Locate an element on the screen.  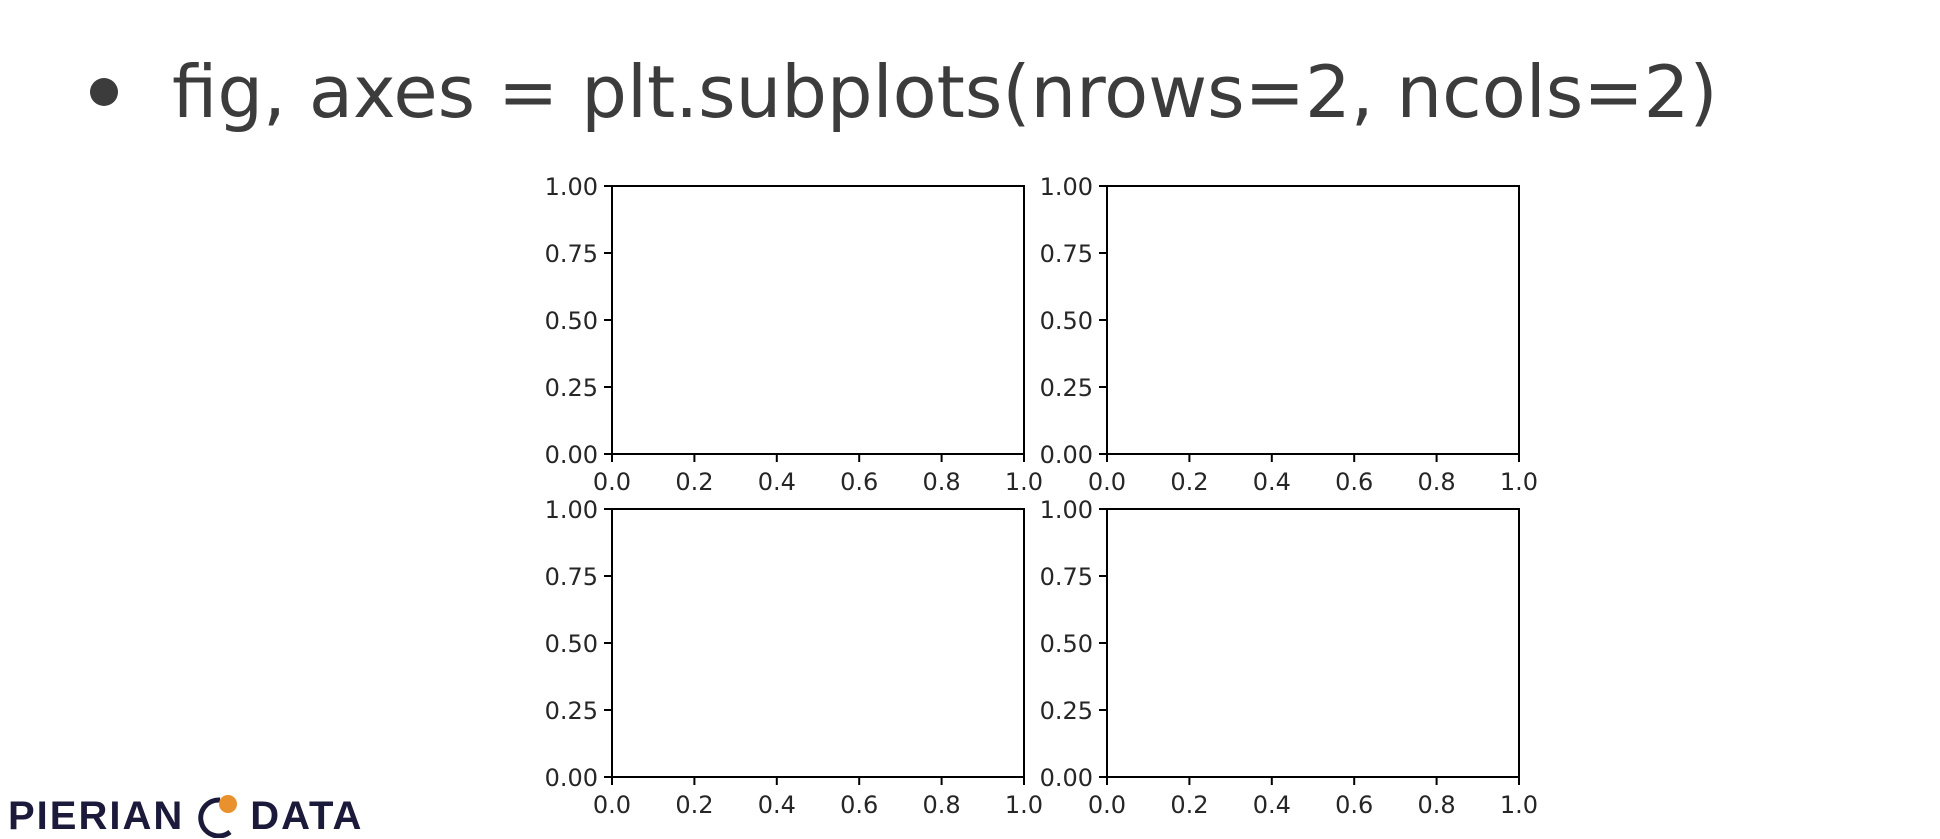
x-tick-label-bottom-left-0: 0.0 is located at coordinates (612, 805).